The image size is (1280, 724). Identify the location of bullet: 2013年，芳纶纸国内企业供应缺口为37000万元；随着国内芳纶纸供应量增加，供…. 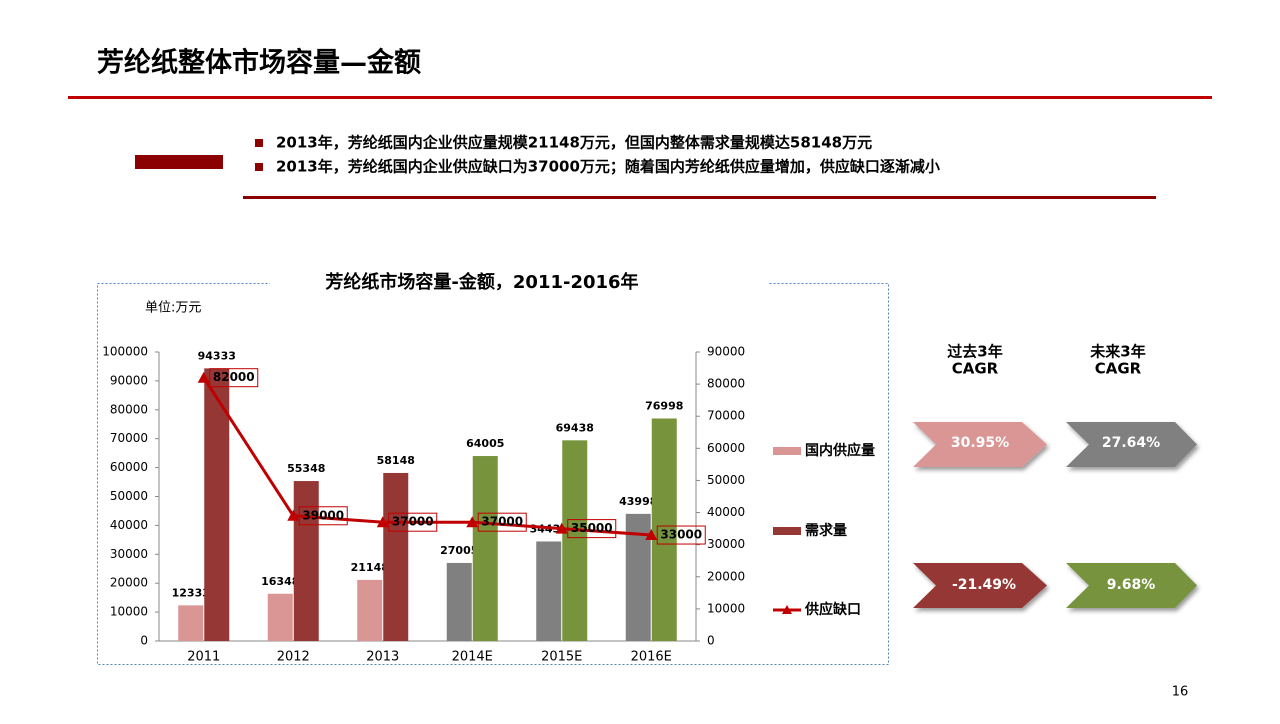
(608, 167).